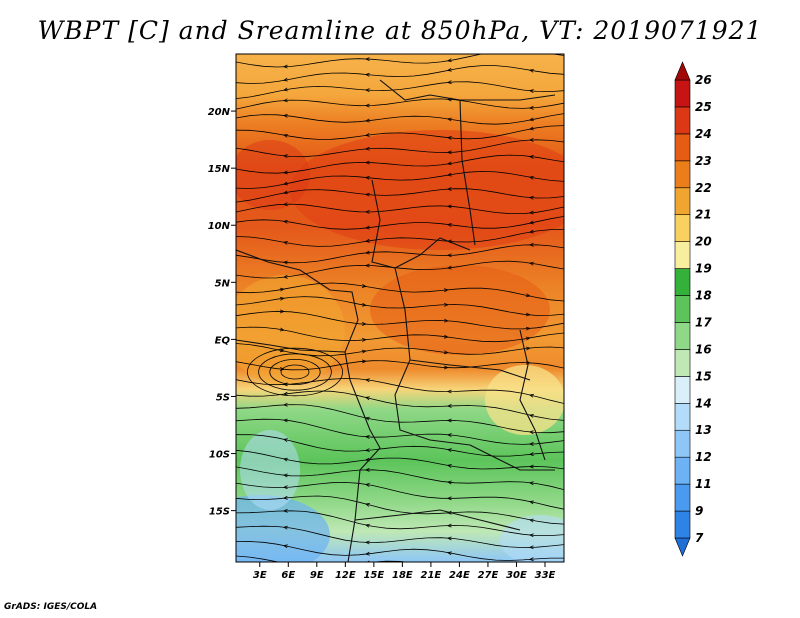  Describe the element at coordinates (288, 575) in the screenshot. I see `lon-tick-label: 6E` at that location.